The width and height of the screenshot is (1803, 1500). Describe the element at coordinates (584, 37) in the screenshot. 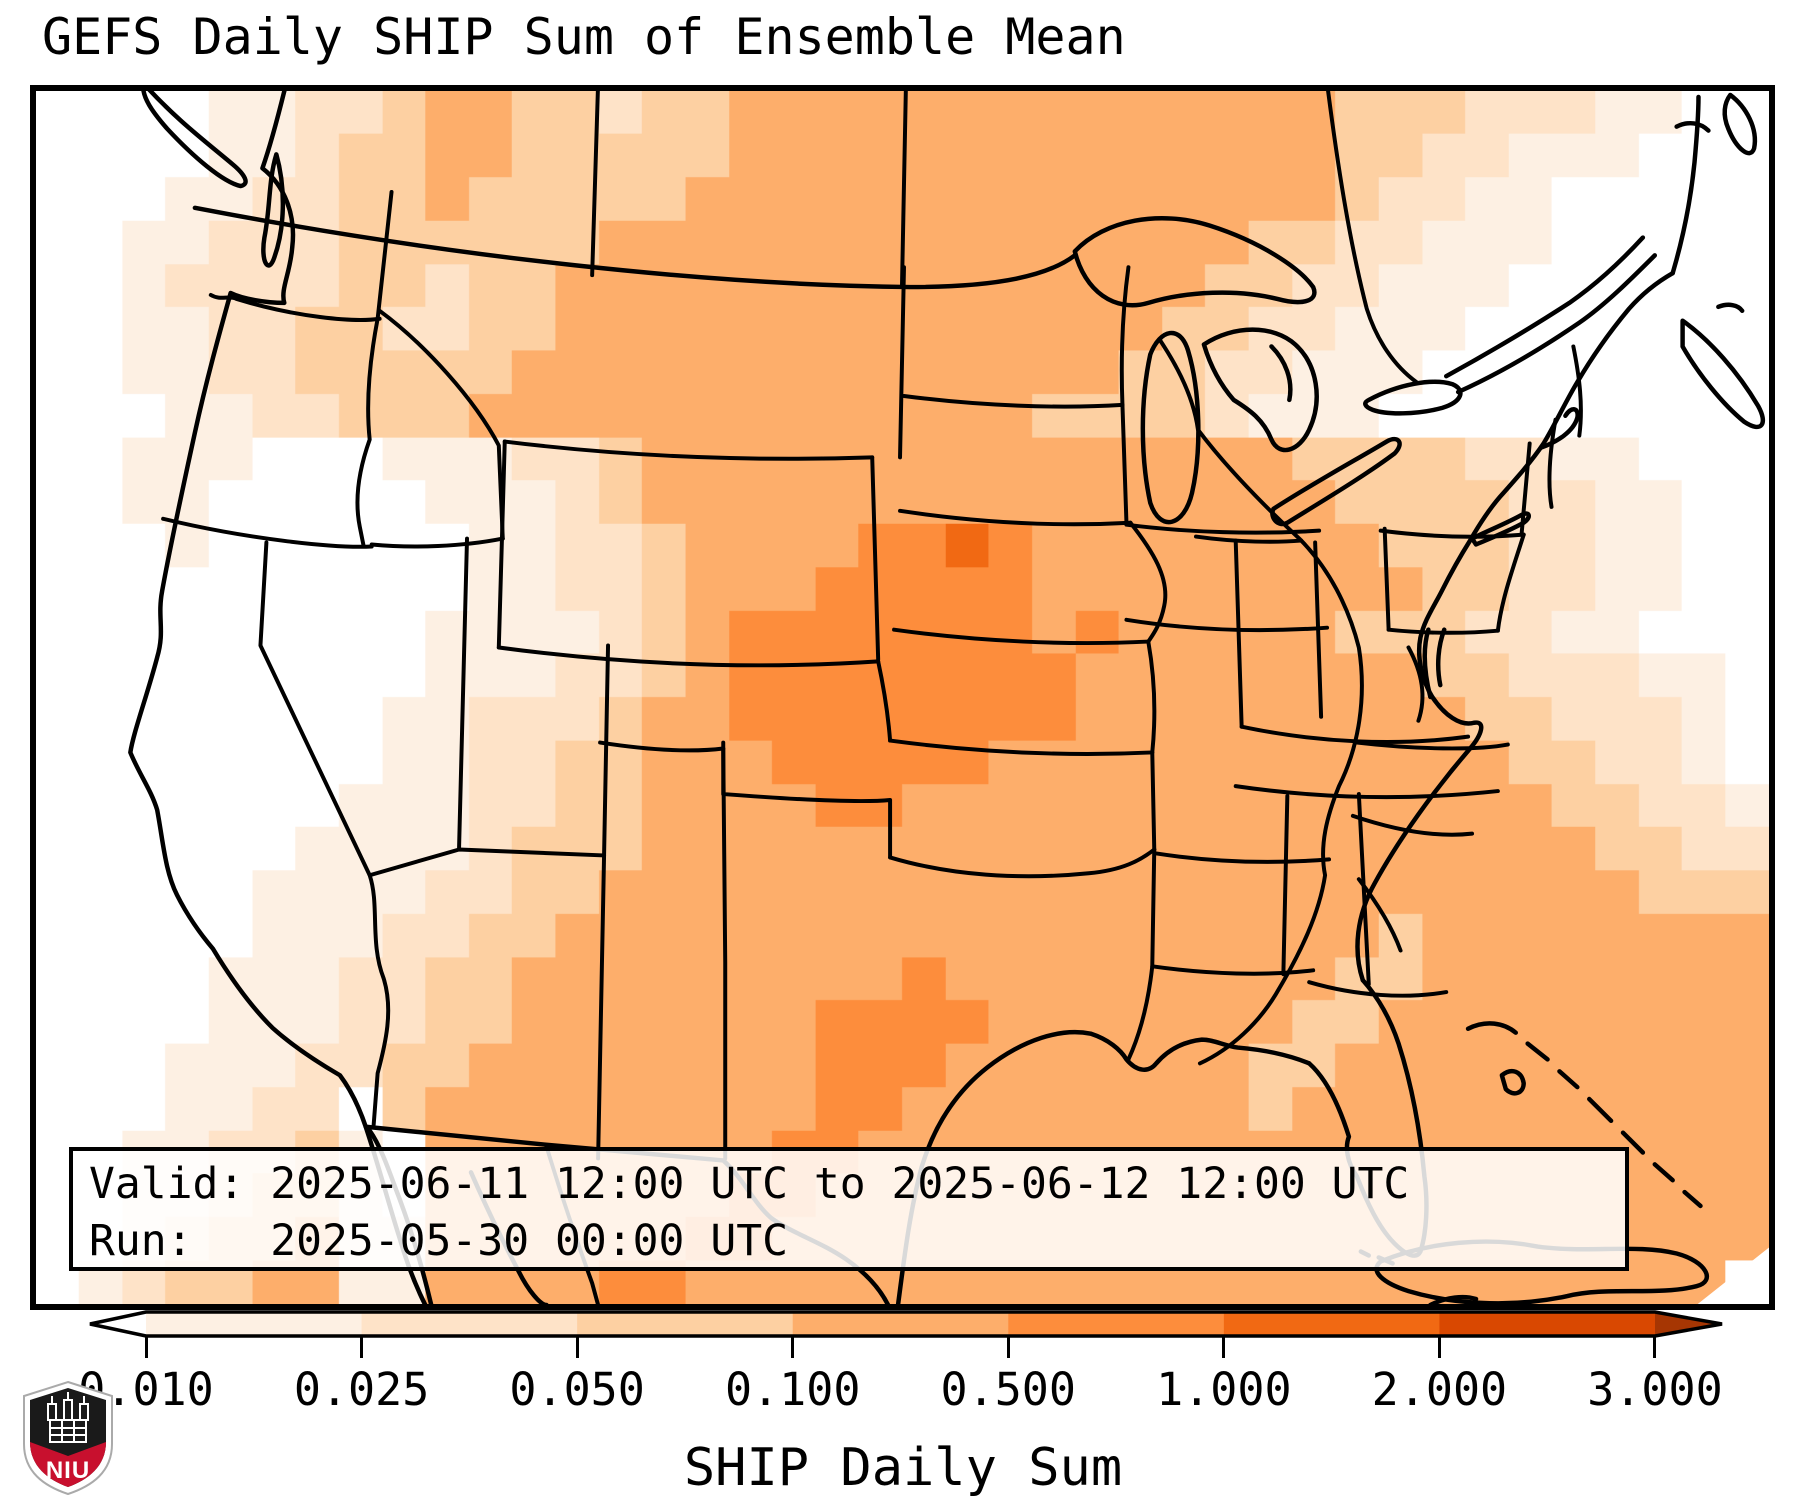

I see `figure-title: GEFS Daily SHIP Sum of Ensemble Mean` at that location.